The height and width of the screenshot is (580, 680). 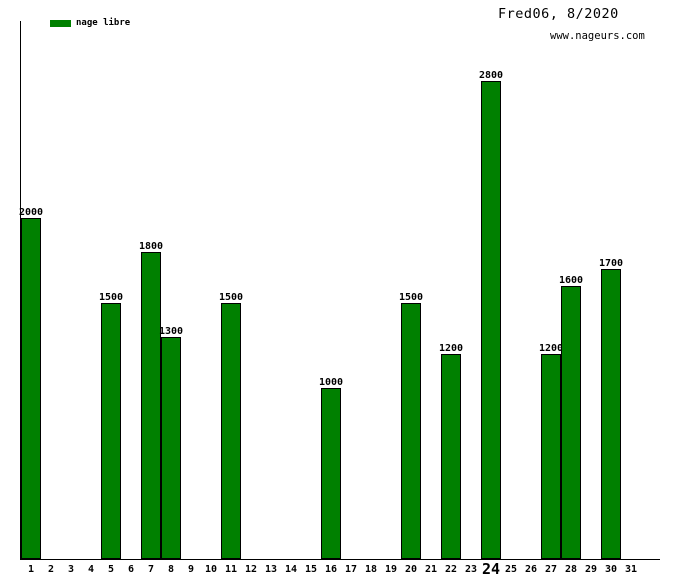 What do you see at coordinates (103, 23) in the screenshot?
I see `legend-label: nage libre` at bounding box center [103, 23].